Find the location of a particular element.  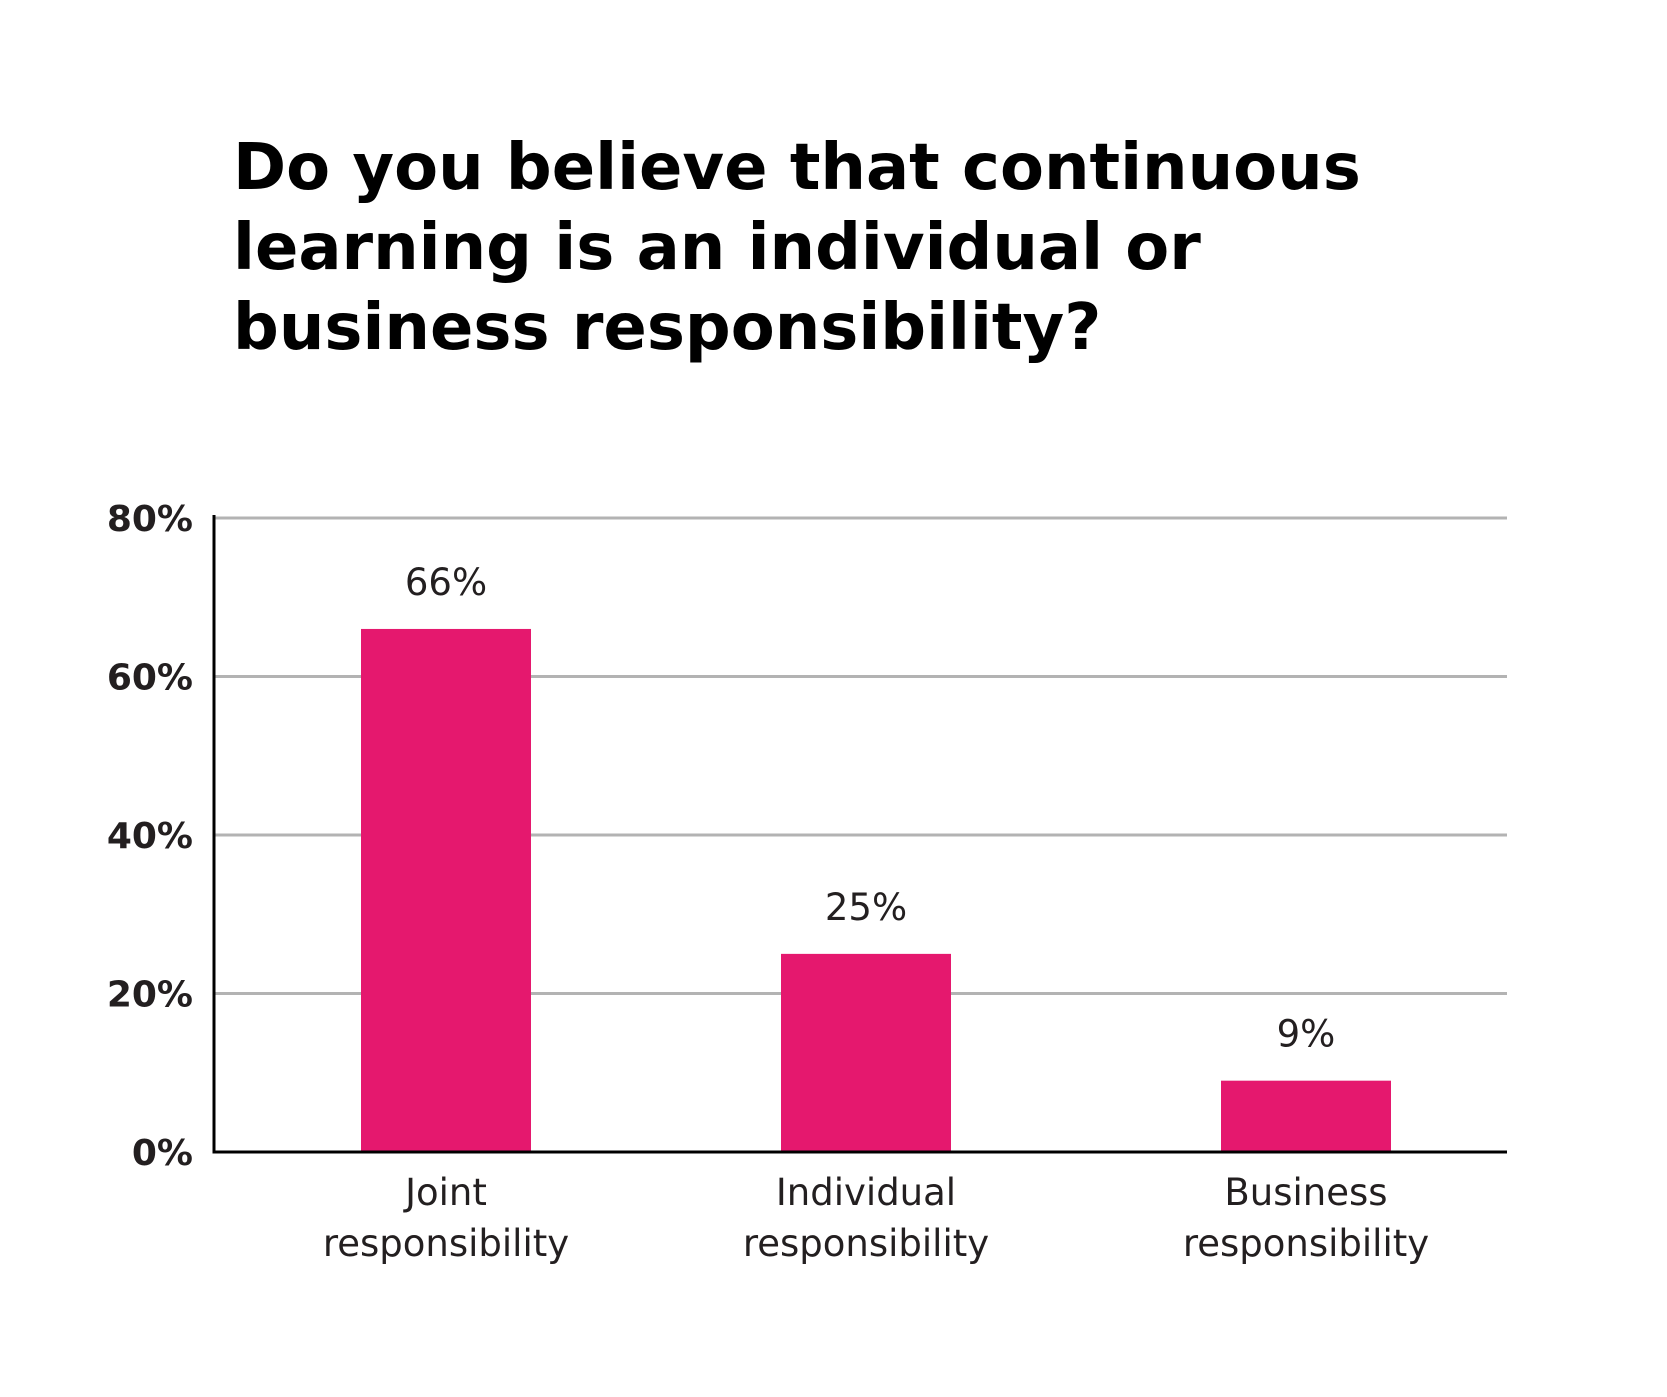

y-tick-label: 20% is located at coordinates (150, 995).